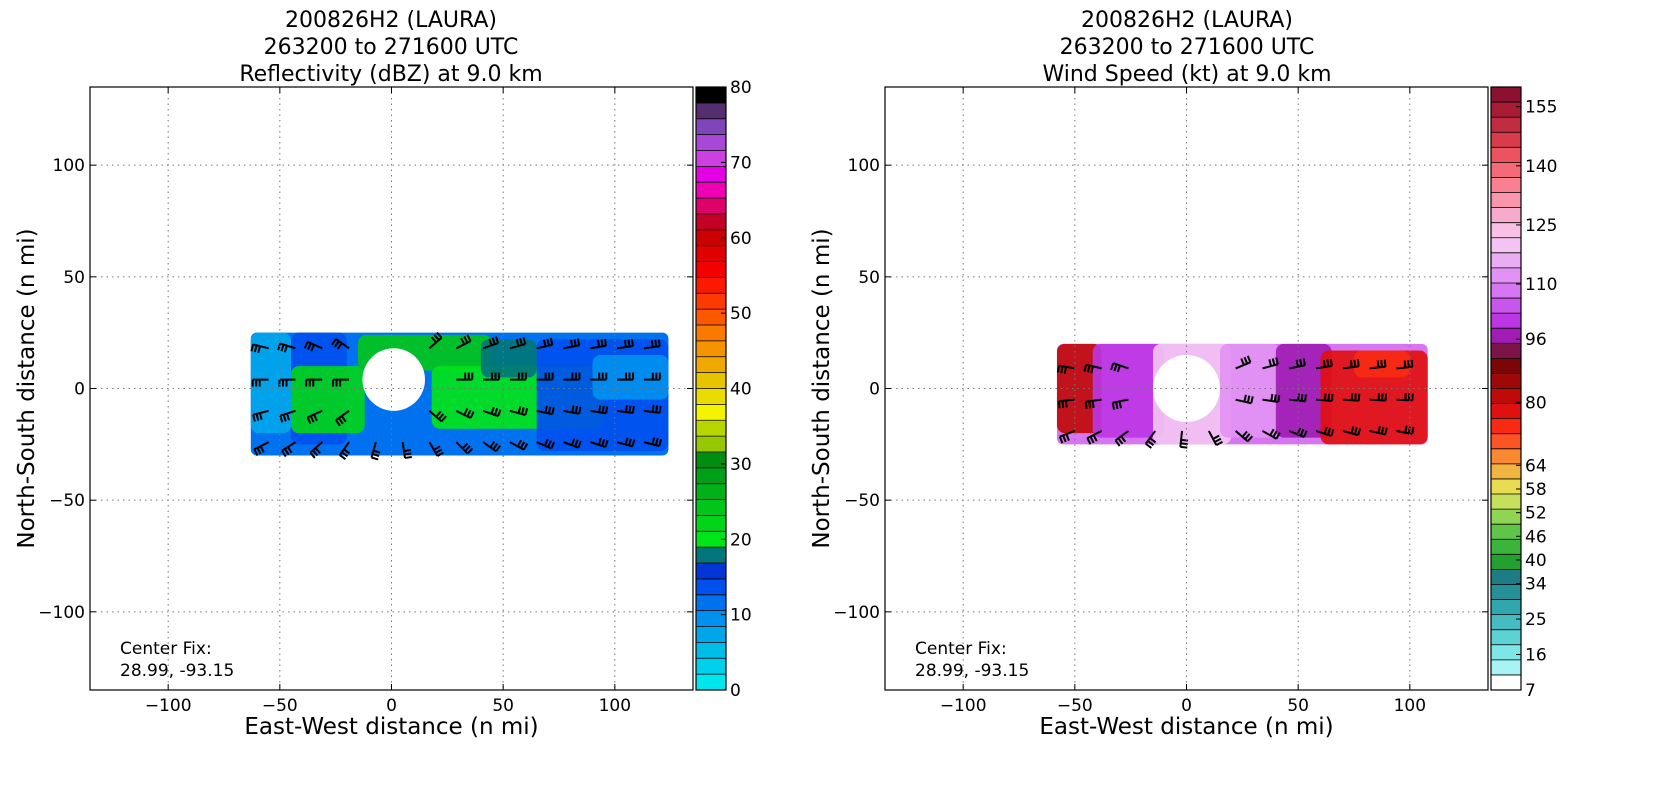 The height and width of the screenshot is (787, 1654). Describe the element at coordinates (390, 74) in the screenshot. I see `chart-title-line: Reflectivity (dBZ) at 9.0 km` at that location.